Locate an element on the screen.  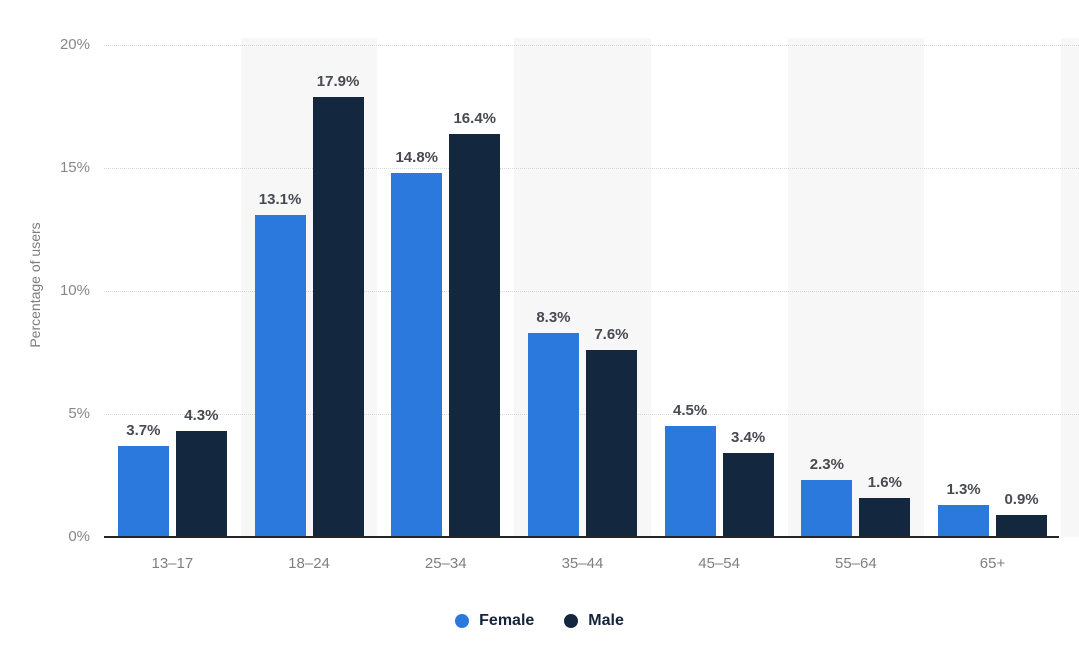
x-axis-label: 35–44 is located at coordinates (582, 563).